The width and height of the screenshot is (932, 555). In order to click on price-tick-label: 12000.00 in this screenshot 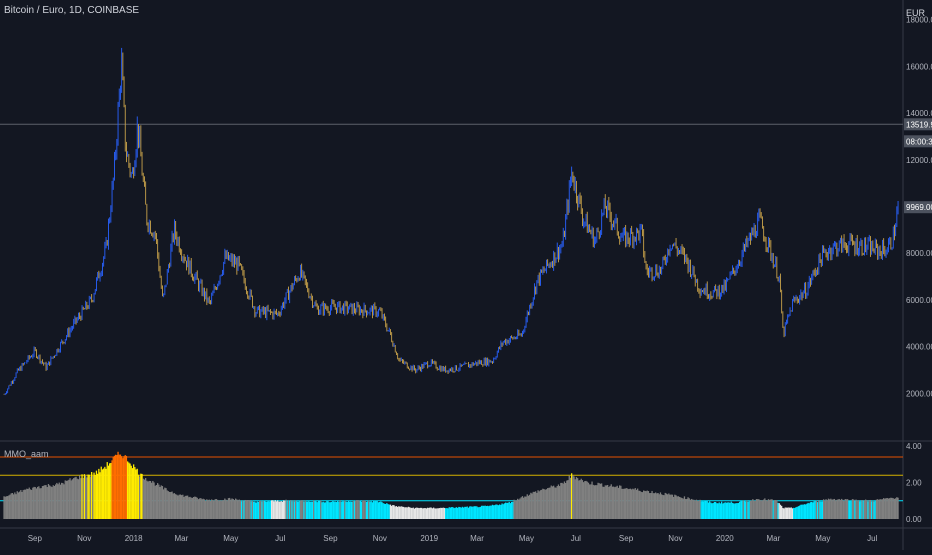, I will do `click(919, 160)`.